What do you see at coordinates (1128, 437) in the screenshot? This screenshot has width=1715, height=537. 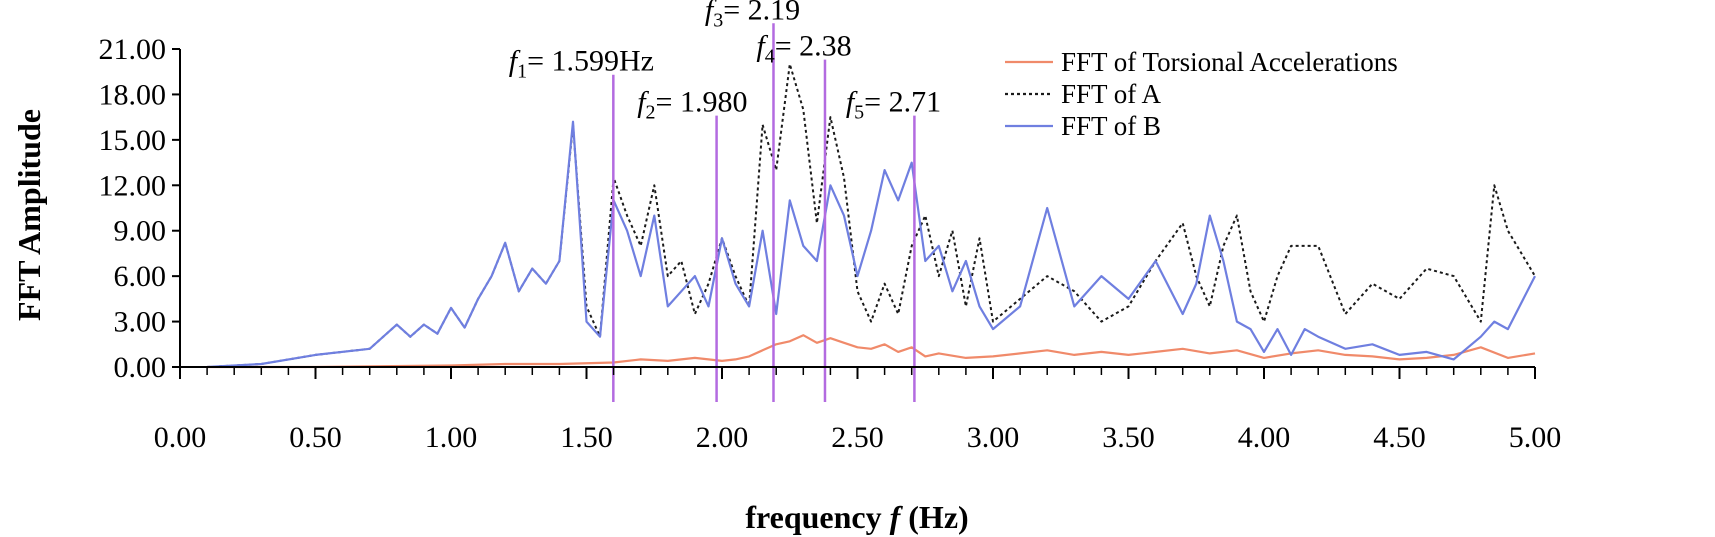 I see `x-tick-label: 3.50` at bounding box center [1128, 437].